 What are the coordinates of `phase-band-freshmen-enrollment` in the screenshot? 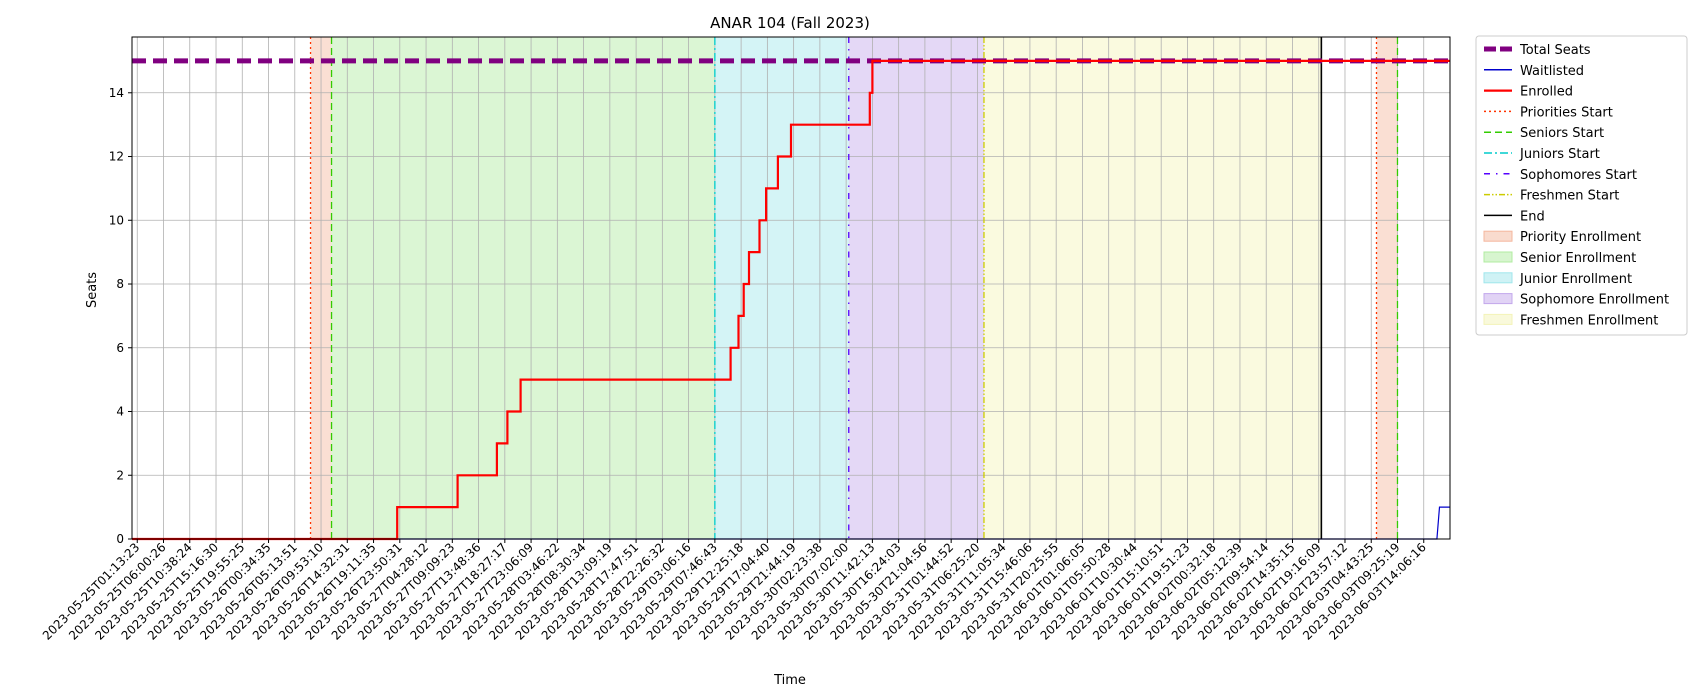 It's located at (1152, 288).